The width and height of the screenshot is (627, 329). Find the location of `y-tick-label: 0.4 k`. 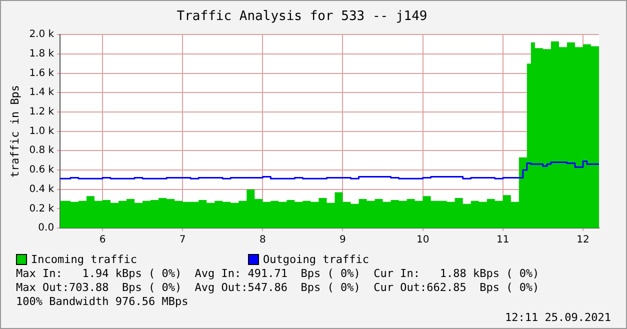

y-tick-label: 0.4 k is located at coordinates (41, 189).